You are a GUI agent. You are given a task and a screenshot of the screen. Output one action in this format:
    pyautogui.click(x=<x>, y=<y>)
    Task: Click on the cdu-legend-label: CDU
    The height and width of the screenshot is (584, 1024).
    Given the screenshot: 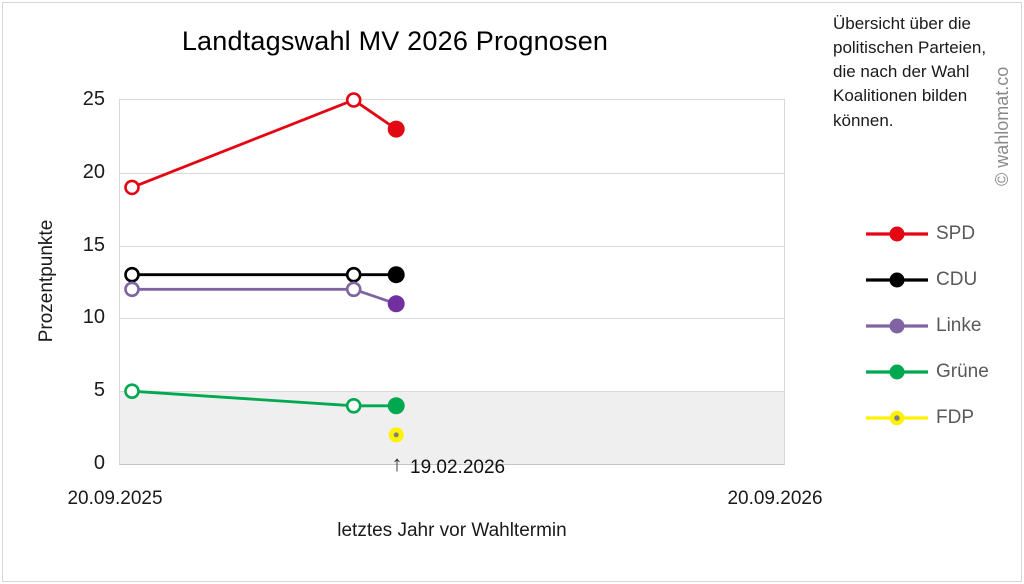 What is the action you would take?
    pyautogui.click(x=957, y=279)
    